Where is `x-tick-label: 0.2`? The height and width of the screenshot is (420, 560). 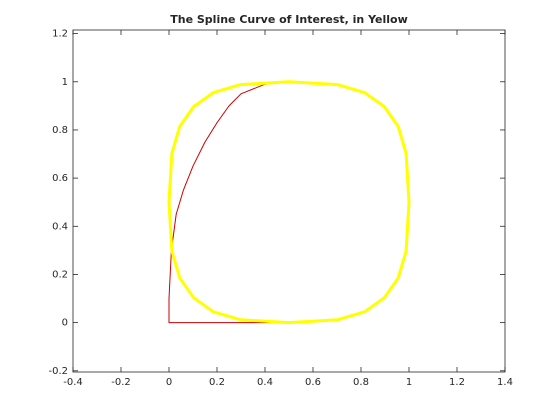
x-tick-label: 0.2 is located at coordinates (217, 382).